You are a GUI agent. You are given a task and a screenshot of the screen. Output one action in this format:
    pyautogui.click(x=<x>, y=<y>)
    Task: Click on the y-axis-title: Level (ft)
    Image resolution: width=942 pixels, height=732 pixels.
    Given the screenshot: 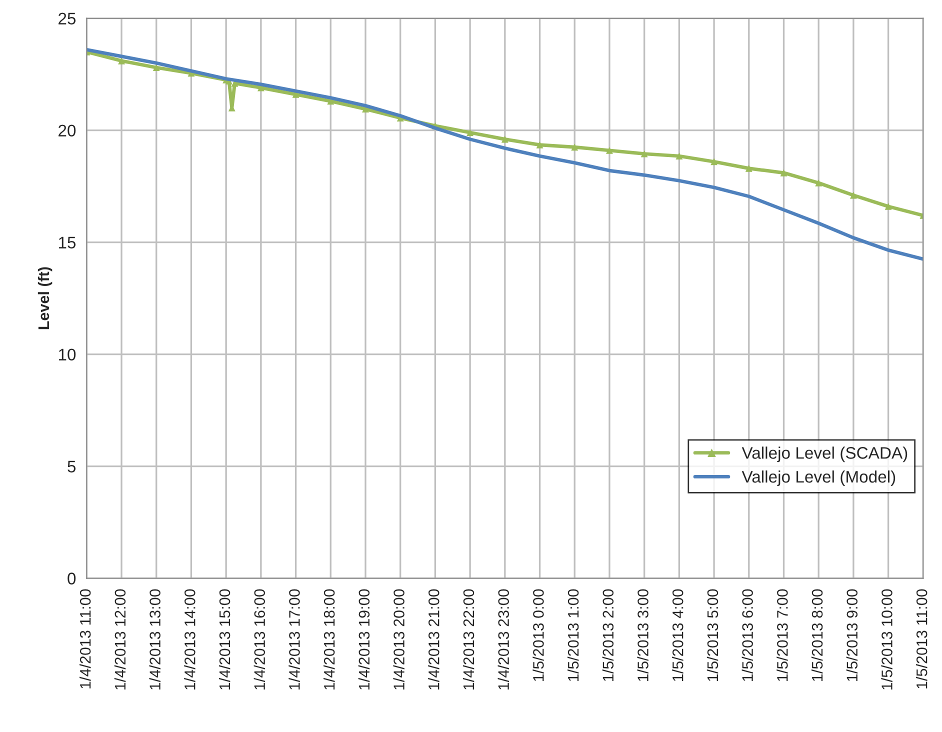 What is the action you would take?
    pyautogui.click(x=45, y=298)
    